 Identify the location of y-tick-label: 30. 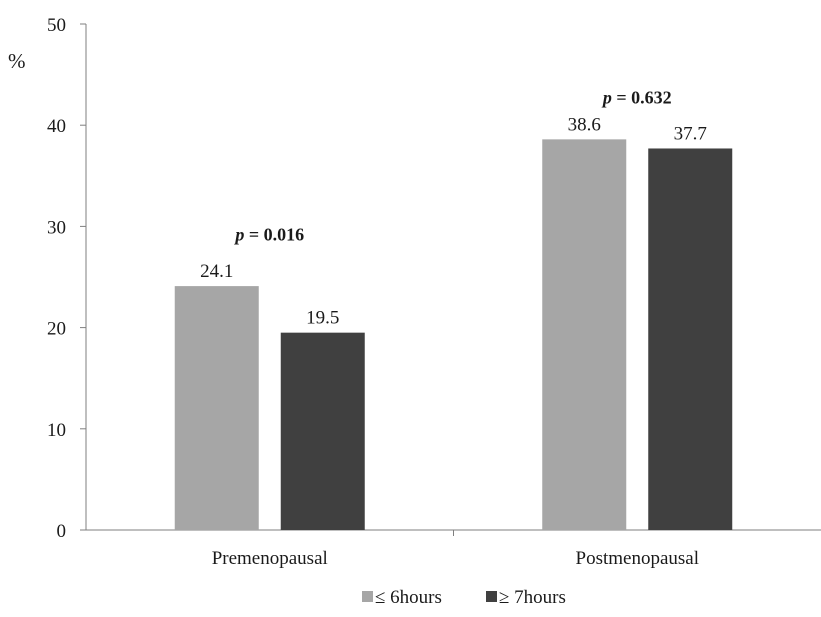
(56, 227).